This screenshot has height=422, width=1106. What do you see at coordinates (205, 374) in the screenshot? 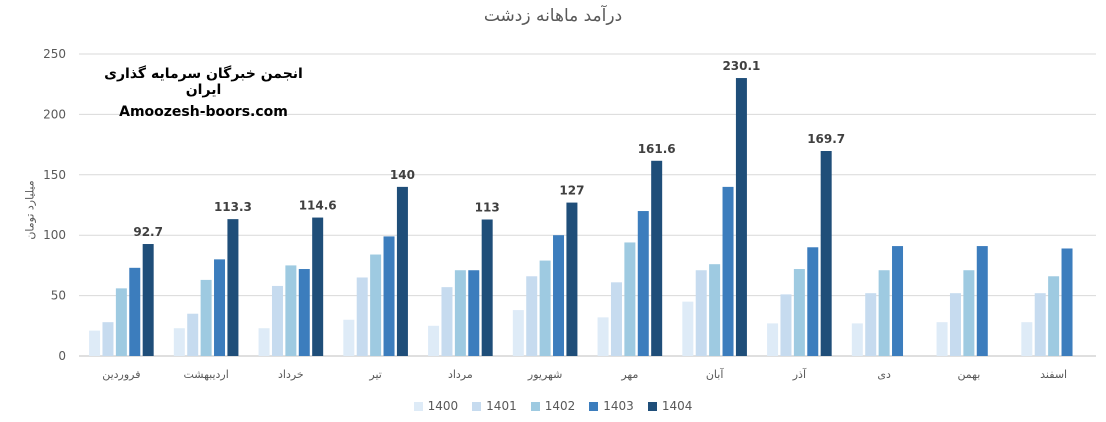
I see `x-tick-label: اردیبهشت` at bounding box center [205, 374].